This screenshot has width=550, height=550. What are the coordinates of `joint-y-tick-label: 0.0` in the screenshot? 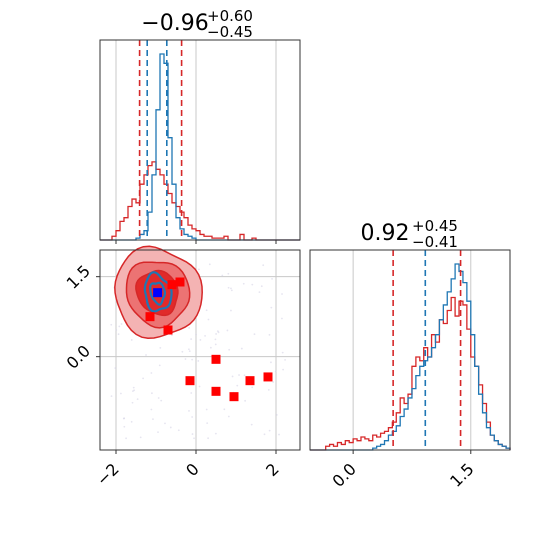 It's located at (78, 356).